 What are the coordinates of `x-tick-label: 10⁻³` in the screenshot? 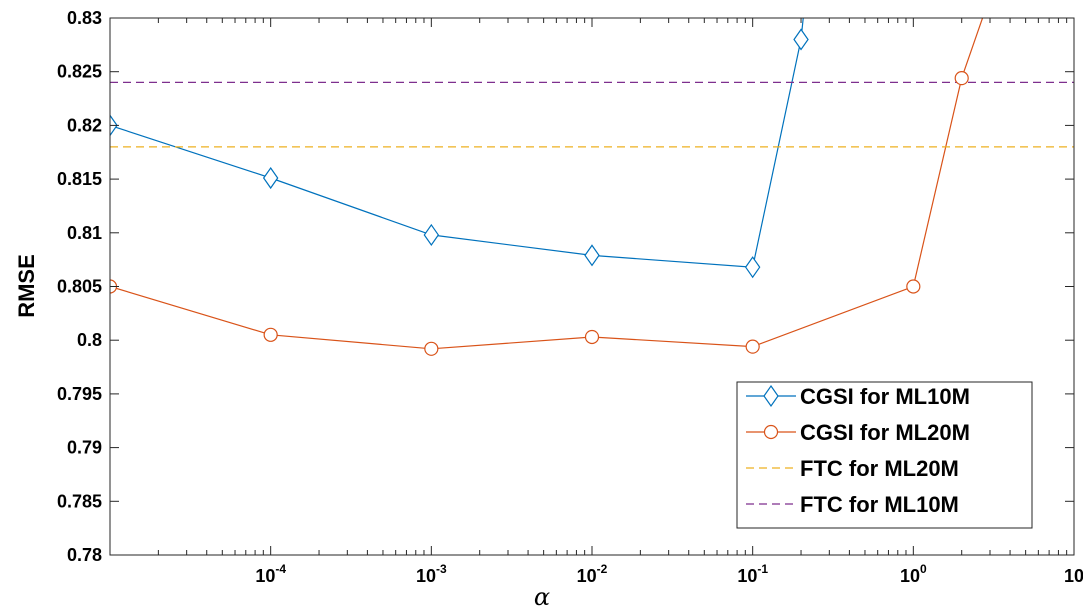 It's located at (431, 574).